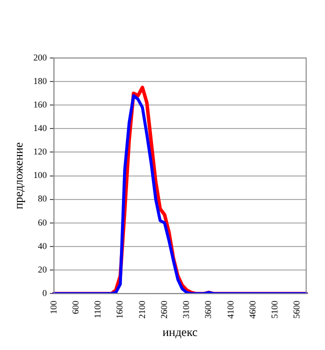 The width and height of the screenshot is (325, 350). I want to click on y-tick-label: 100, so click(40, 175).